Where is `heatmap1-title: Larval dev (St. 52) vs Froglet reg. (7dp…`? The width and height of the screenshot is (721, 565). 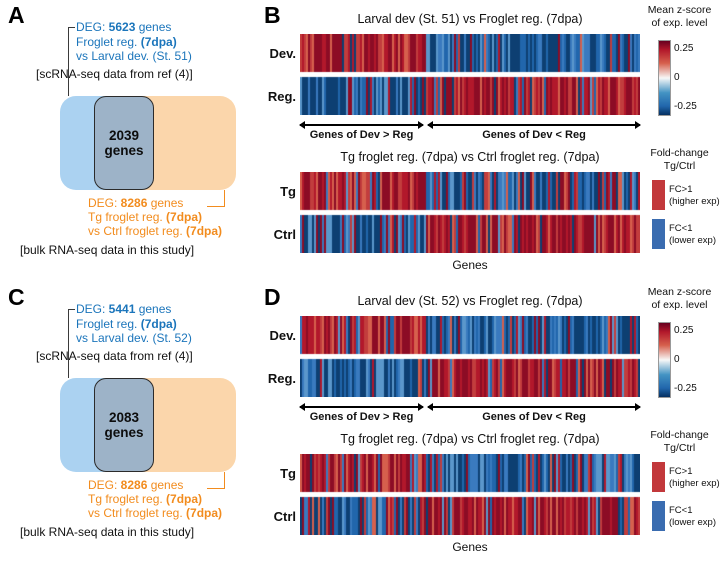
heatmap1-title: Larval dev (St. 52) vs Froglet reg. (7dp… is located at coordinates (470, 301).